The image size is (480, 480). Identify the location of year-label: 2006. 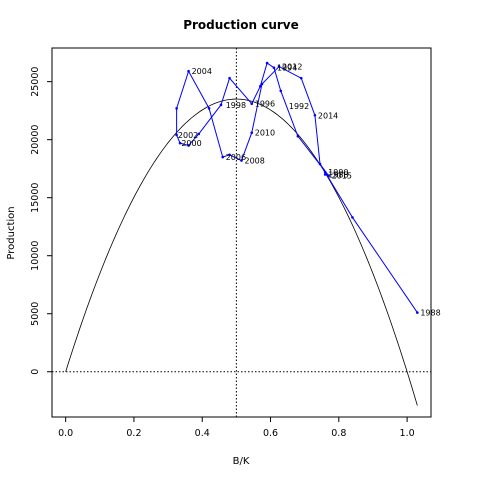
(236, 157).